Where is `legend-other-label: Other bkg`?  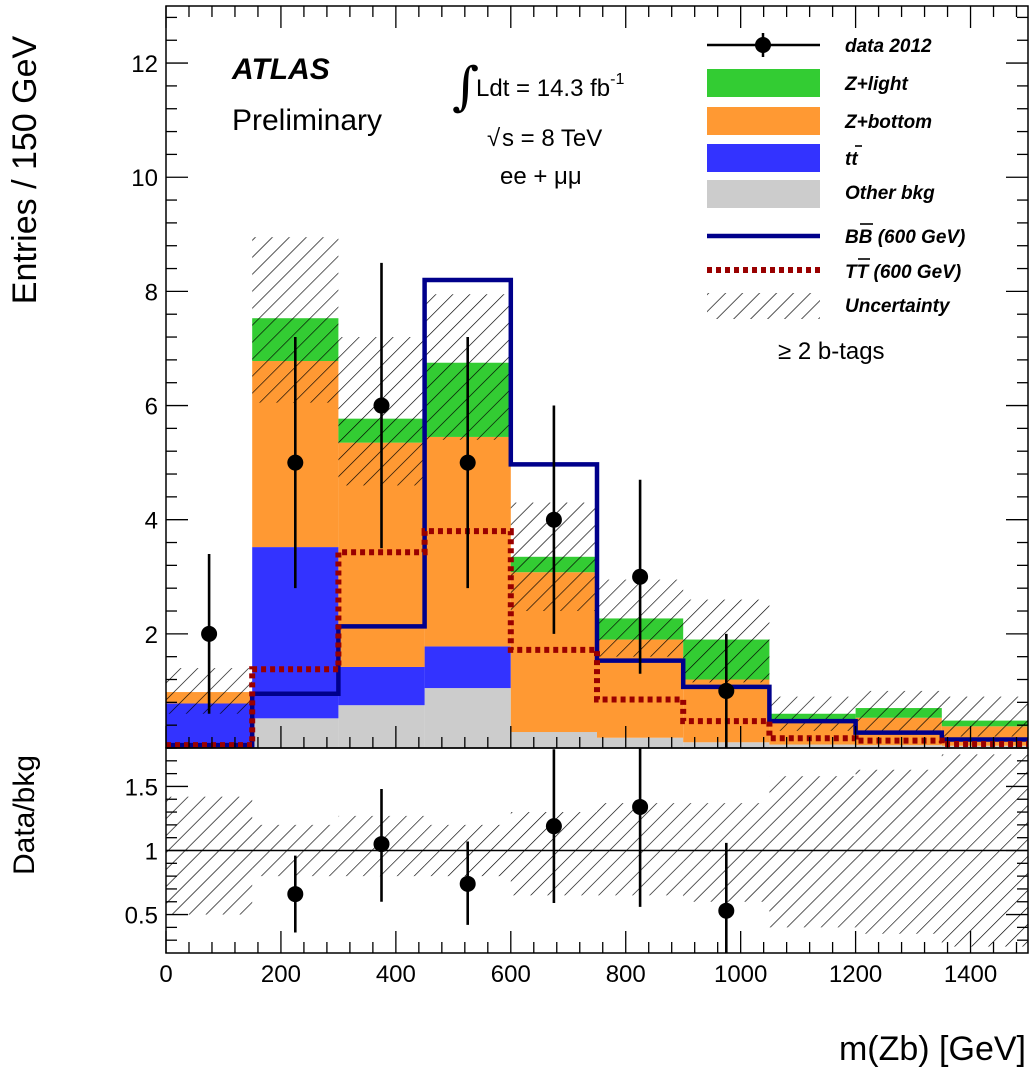
legend-other-label: Other bkg is located at coordinates (890, 193).